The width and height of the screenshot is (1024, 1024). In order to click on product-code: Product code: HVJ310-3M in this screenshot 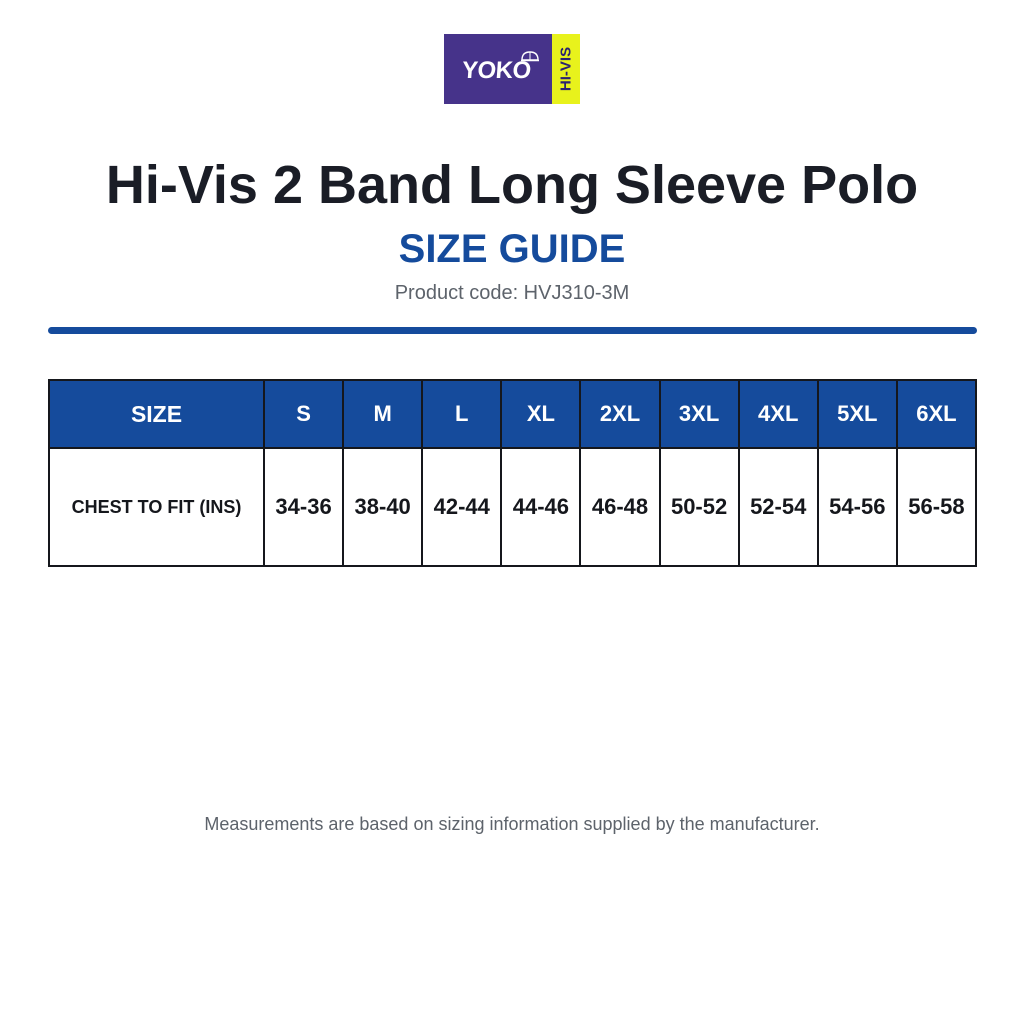, I will do `click(512, 293)`.